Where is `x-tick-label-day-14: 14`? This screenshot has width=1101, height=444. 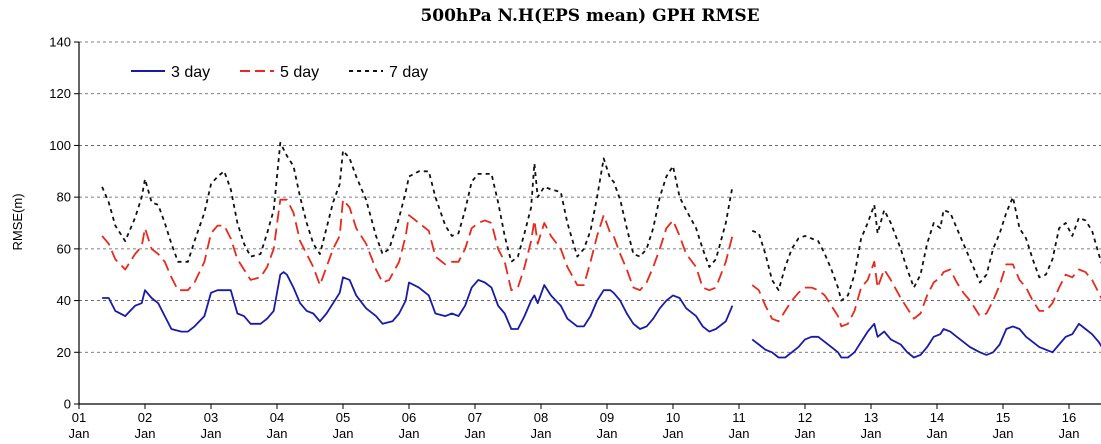 x-tick-label-day-14: 14 is located at coordinates (937, 417).